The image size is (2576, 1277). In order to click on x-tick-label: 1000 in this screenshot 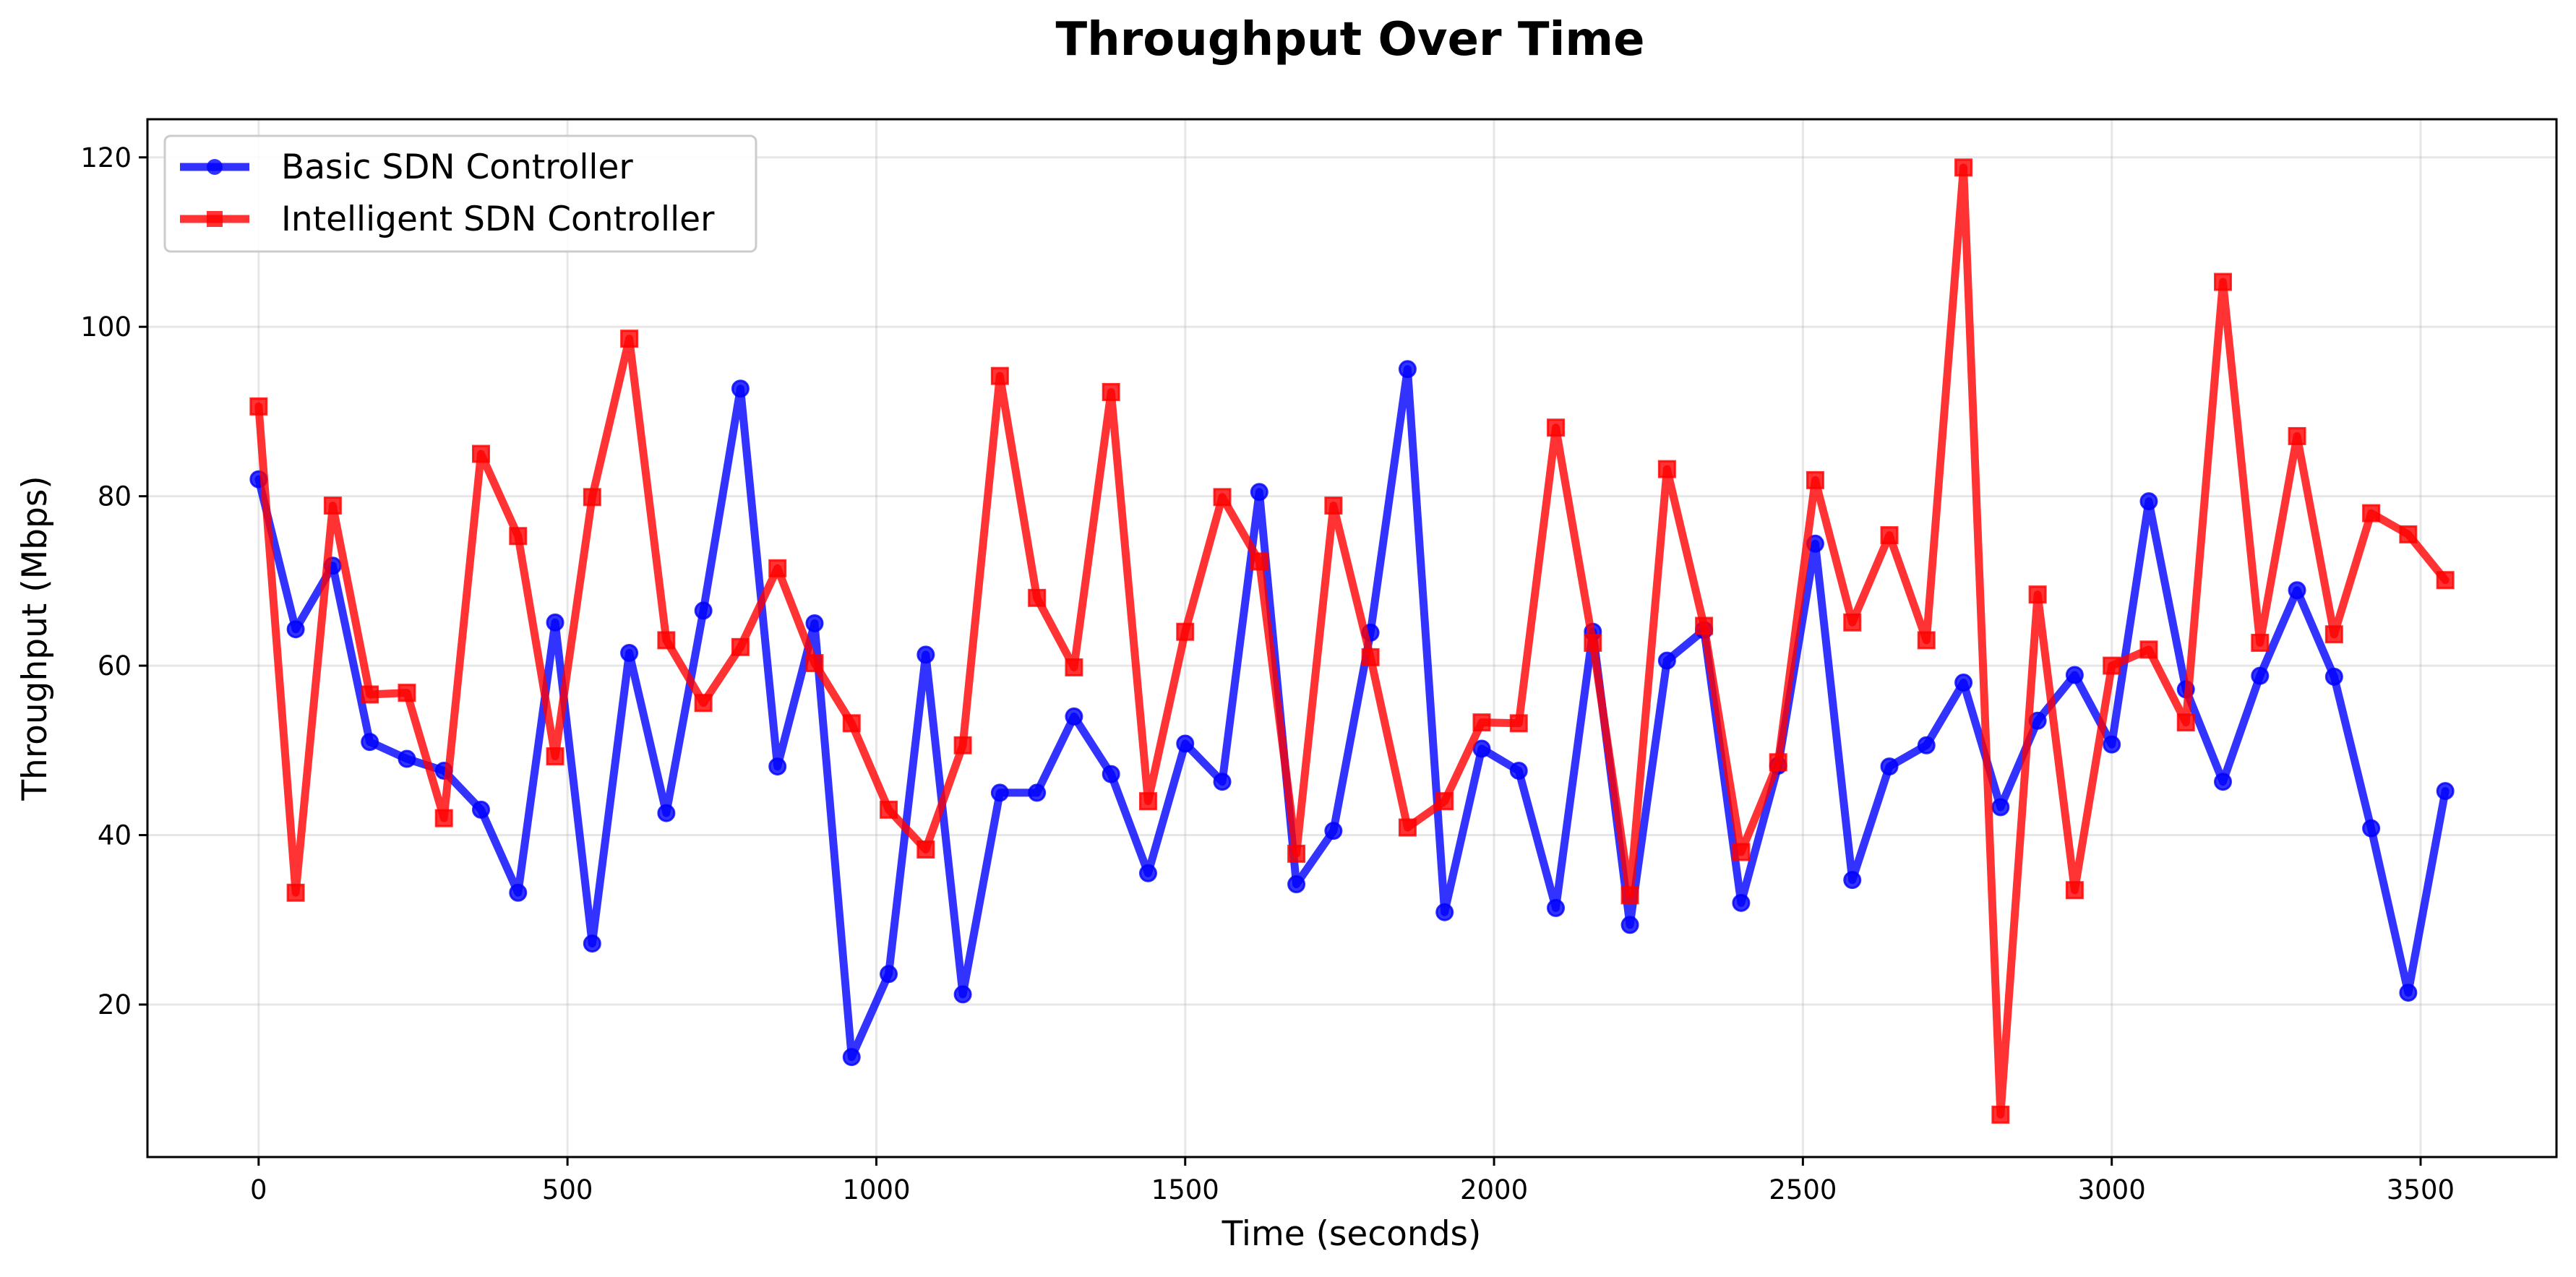, I will do `click(876, 1190)`.